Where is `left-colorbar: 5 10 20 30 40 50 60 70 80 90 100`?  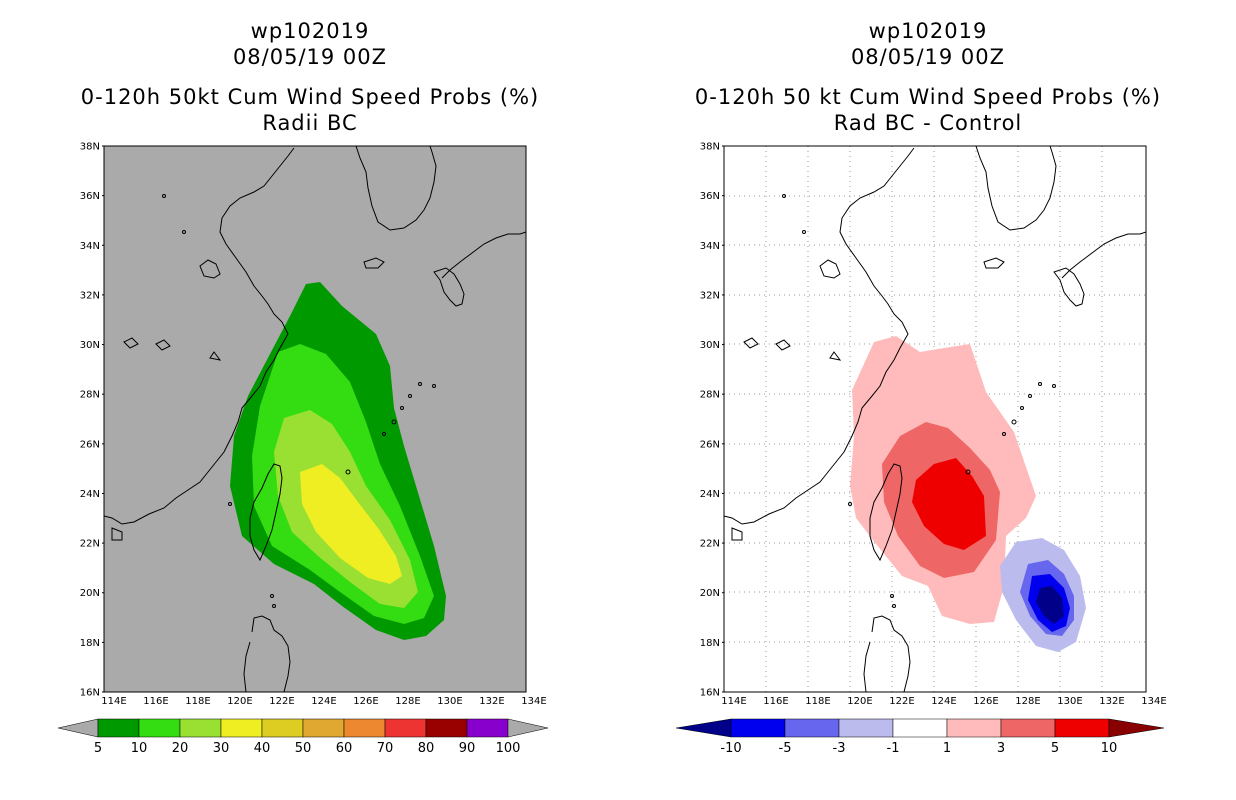
left-colorbar: 5 10 20 30 40 50 60 70 80 90 100 is located at coordinates (303, 737).